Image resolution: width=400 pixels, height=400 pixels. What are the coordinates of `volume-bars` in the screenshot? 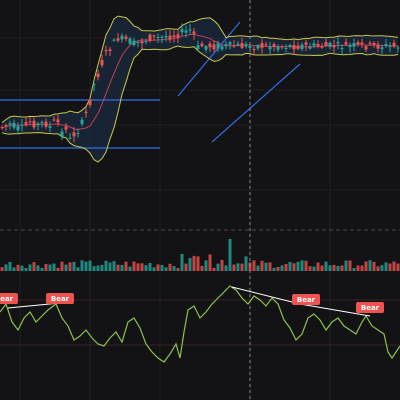 It's located at (200, 255).